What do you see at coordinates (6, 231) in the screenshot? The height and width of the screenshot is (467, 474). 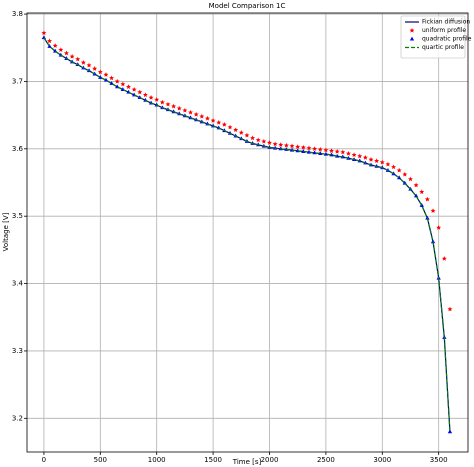 I see `y-axis-label: Voltage [V]` at bounding box center [6, 231].